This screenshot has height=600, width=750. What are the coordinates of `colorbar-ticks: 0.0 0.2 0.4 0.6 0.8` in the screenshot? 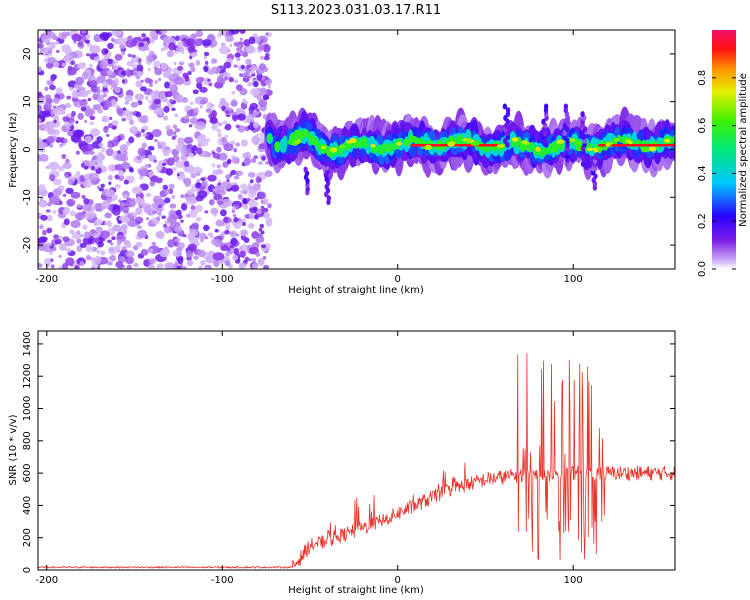 It's located at (716, 173).